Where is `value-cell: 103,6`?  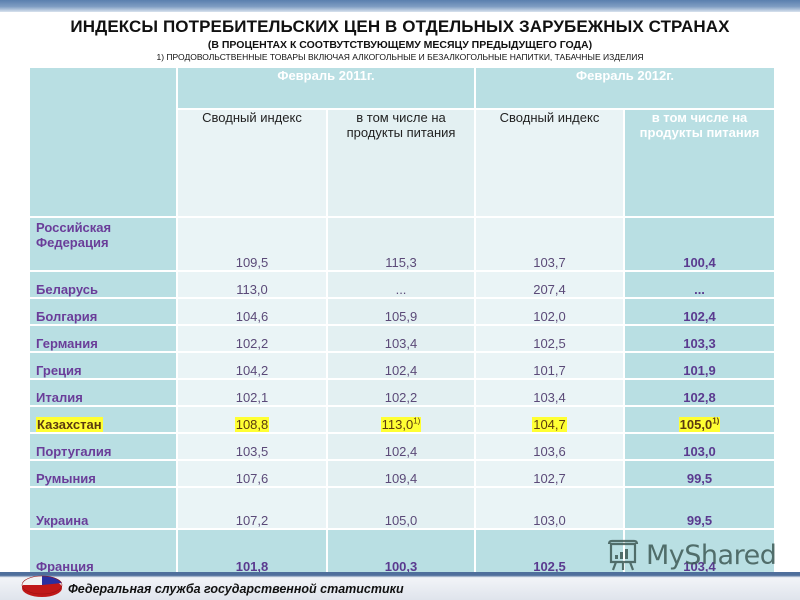
value-cell: 103,6 is located at coordinates (549, 446).